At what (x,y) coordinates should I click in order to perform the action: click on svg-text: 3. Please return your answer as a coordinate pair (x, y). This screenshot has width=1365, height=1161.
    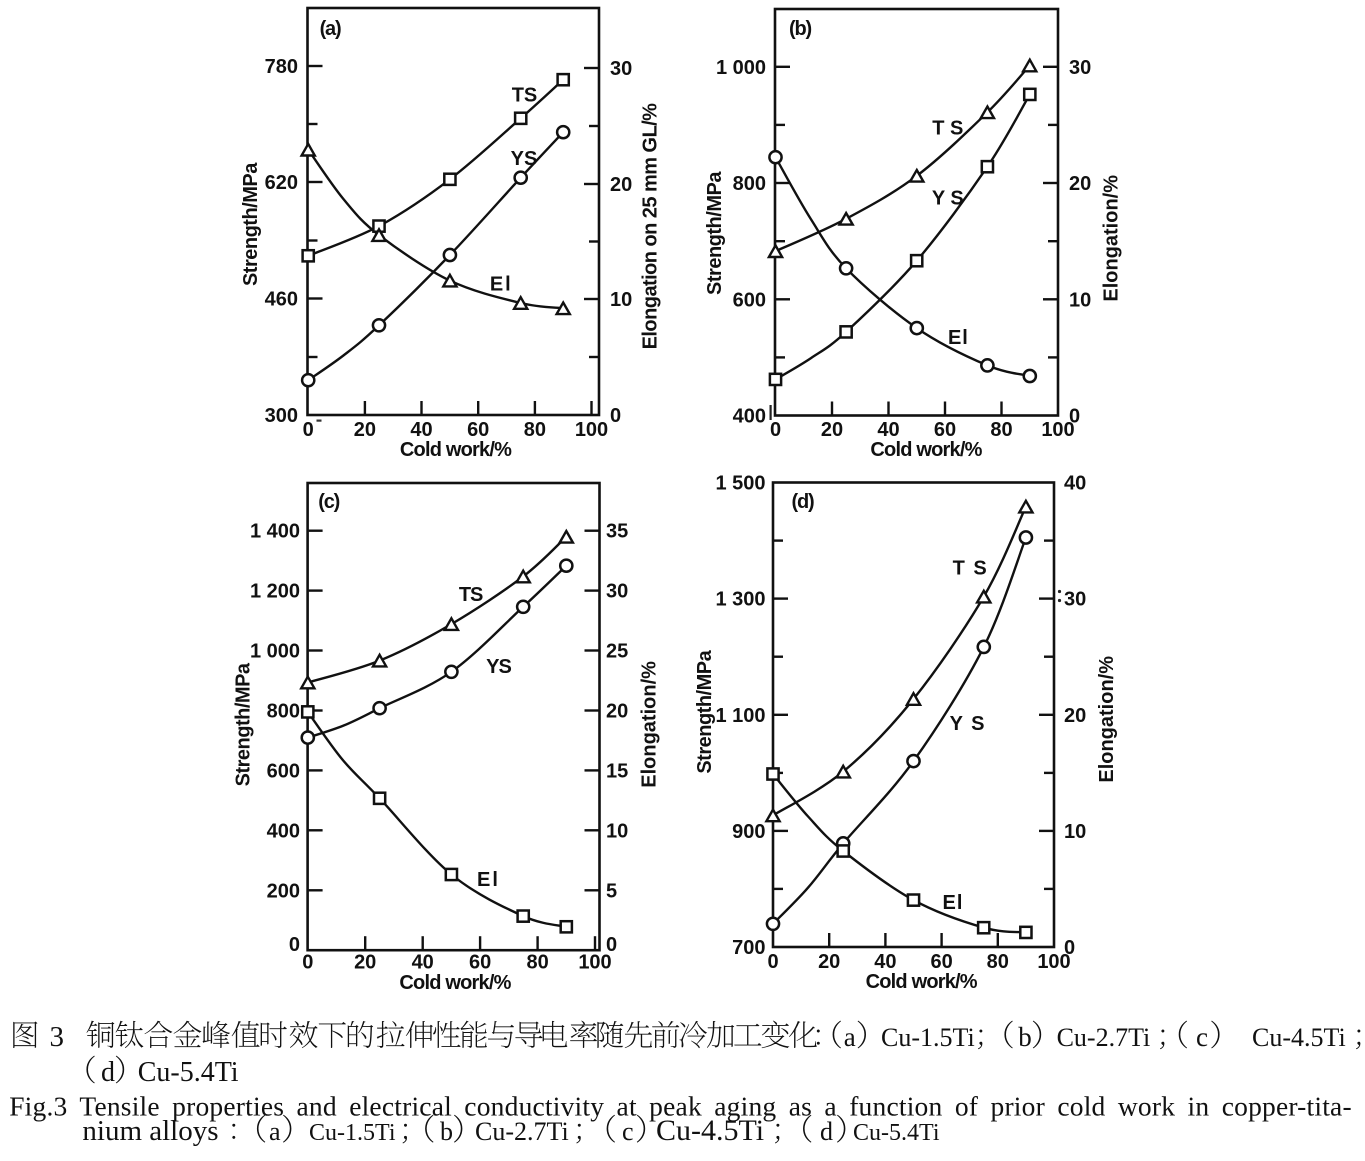
    Looking at the image, I should click on (57, 1037).